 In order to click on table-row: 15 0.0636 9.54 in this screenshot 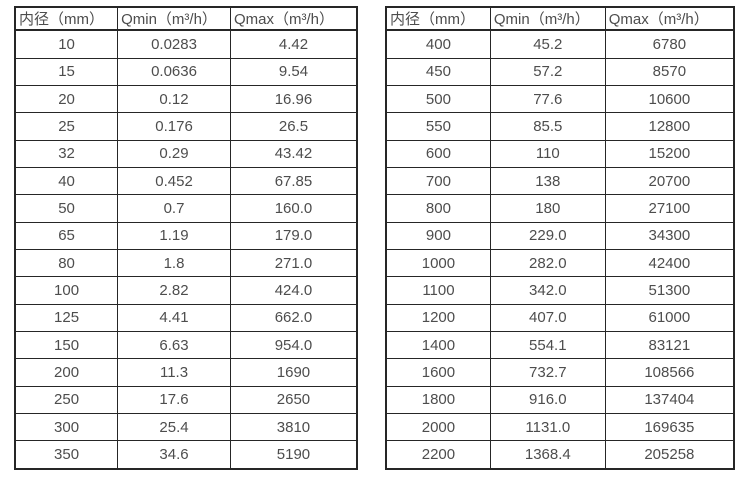, I will do `click(186, 71)`.